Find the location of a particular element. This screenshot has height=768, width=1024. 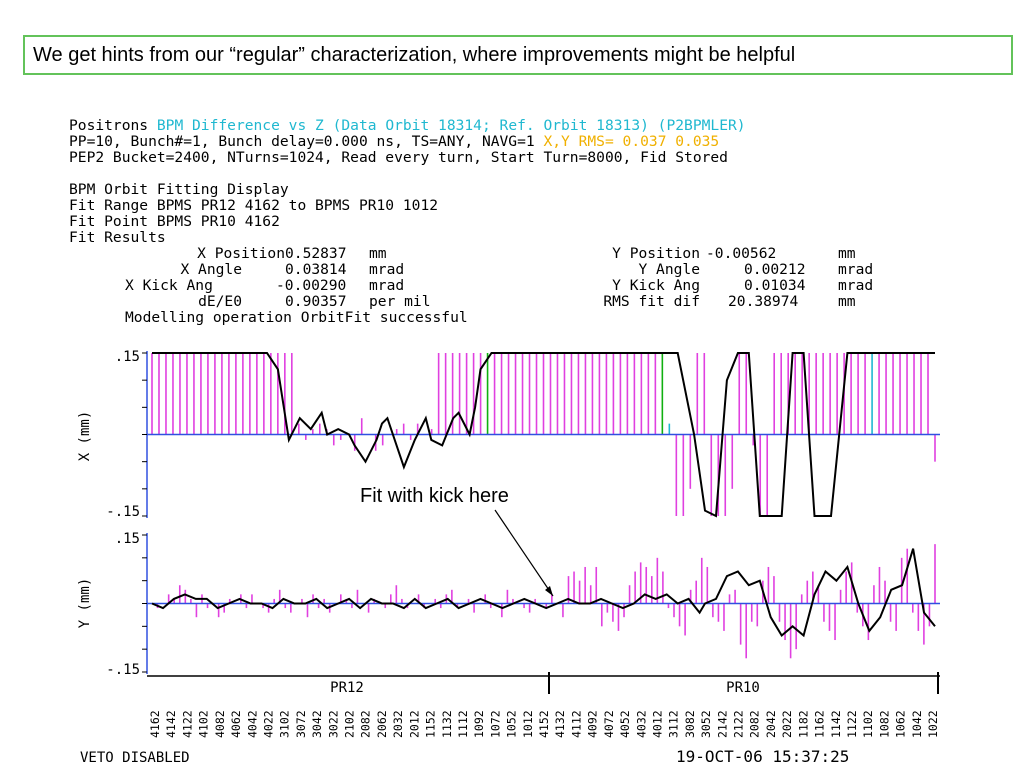

fit-value: 0.90357 is located at coordinates (316, 301).